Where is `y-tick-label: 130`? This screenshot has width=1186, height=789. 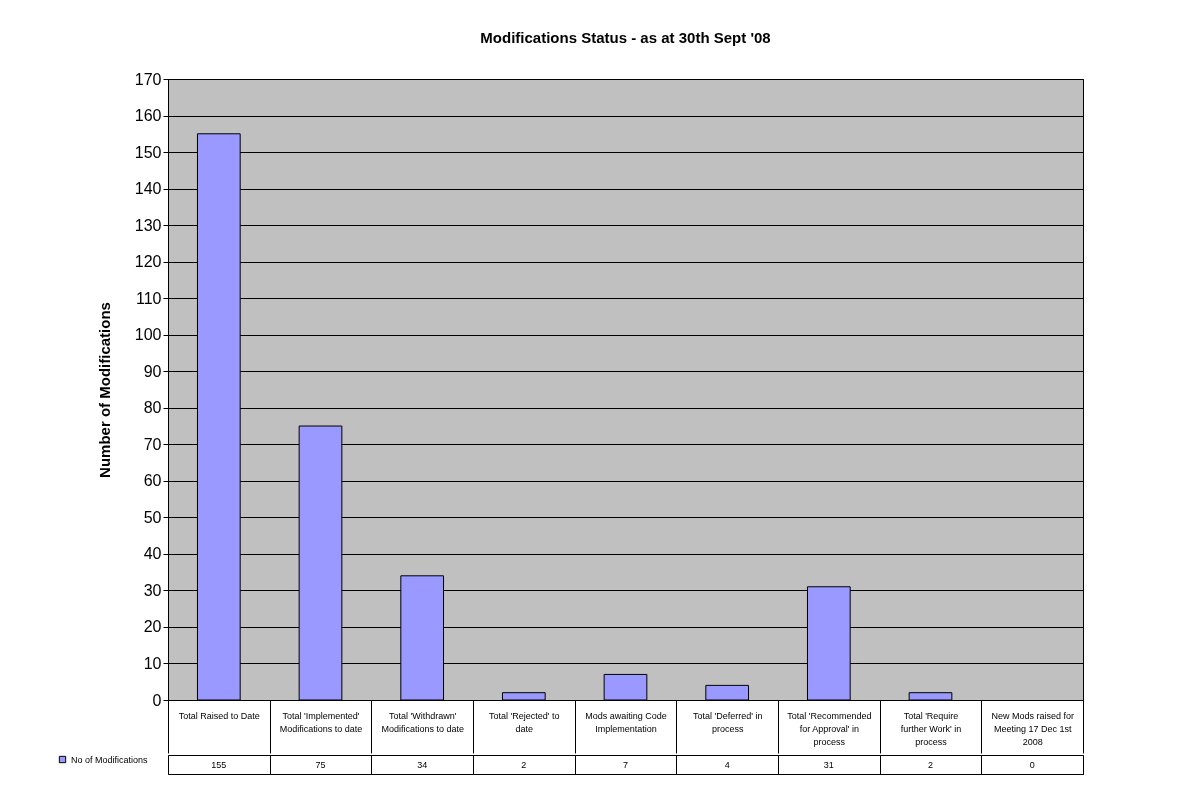
y-tick-label: 130 is located at coordinates (148, 225).